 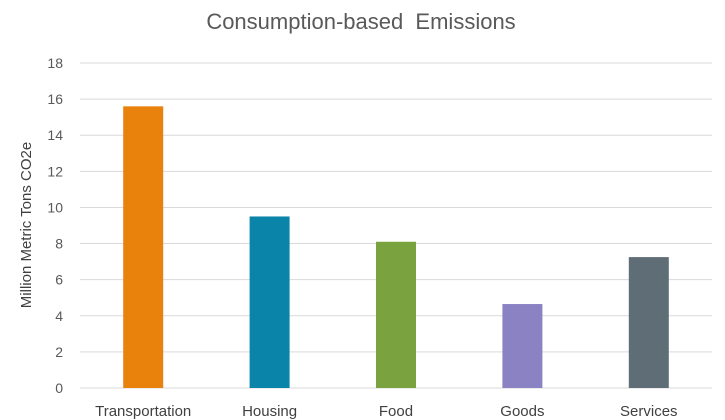 I want to click on x-tick-label-goods: Goods, so click(x=522, y=411).